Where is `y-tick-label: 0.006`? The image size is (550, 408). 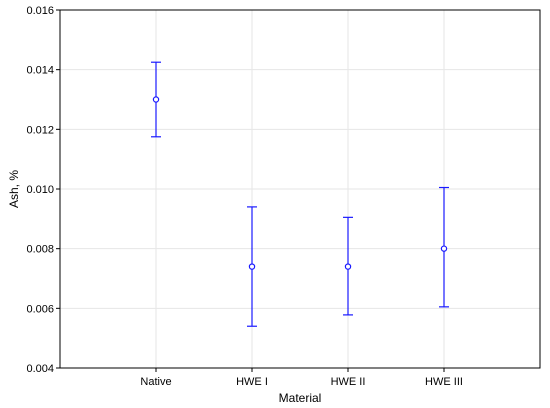 y-tick-label: 0.006 is located at coordinates (40, 309).